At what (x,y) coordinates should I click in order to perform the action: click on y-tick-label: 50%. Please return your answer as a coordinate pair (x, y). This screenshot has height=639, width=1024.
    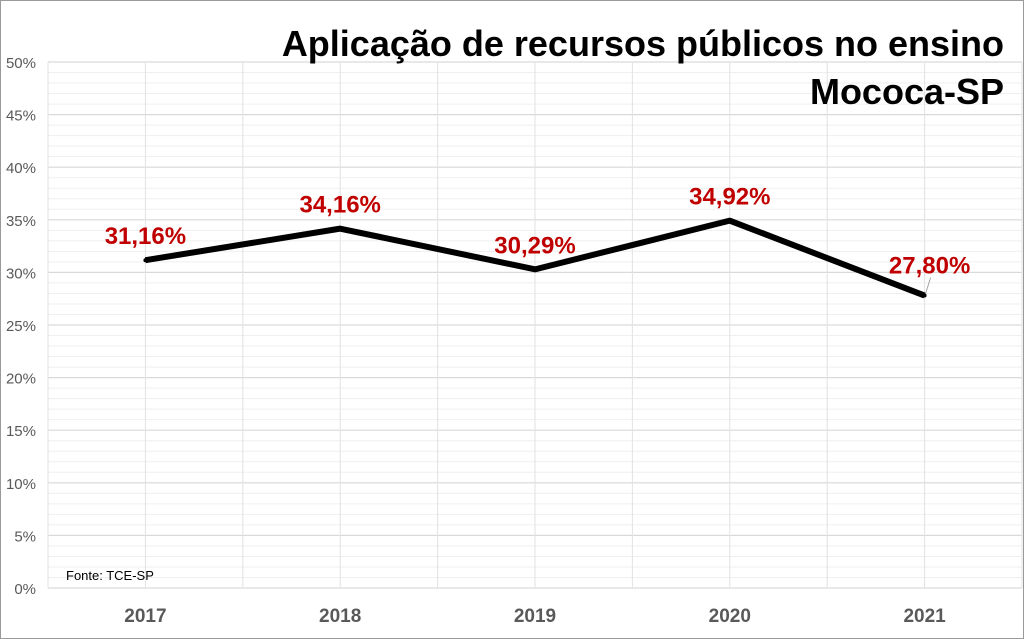
    Looking at the image, I should click on (21, 63).